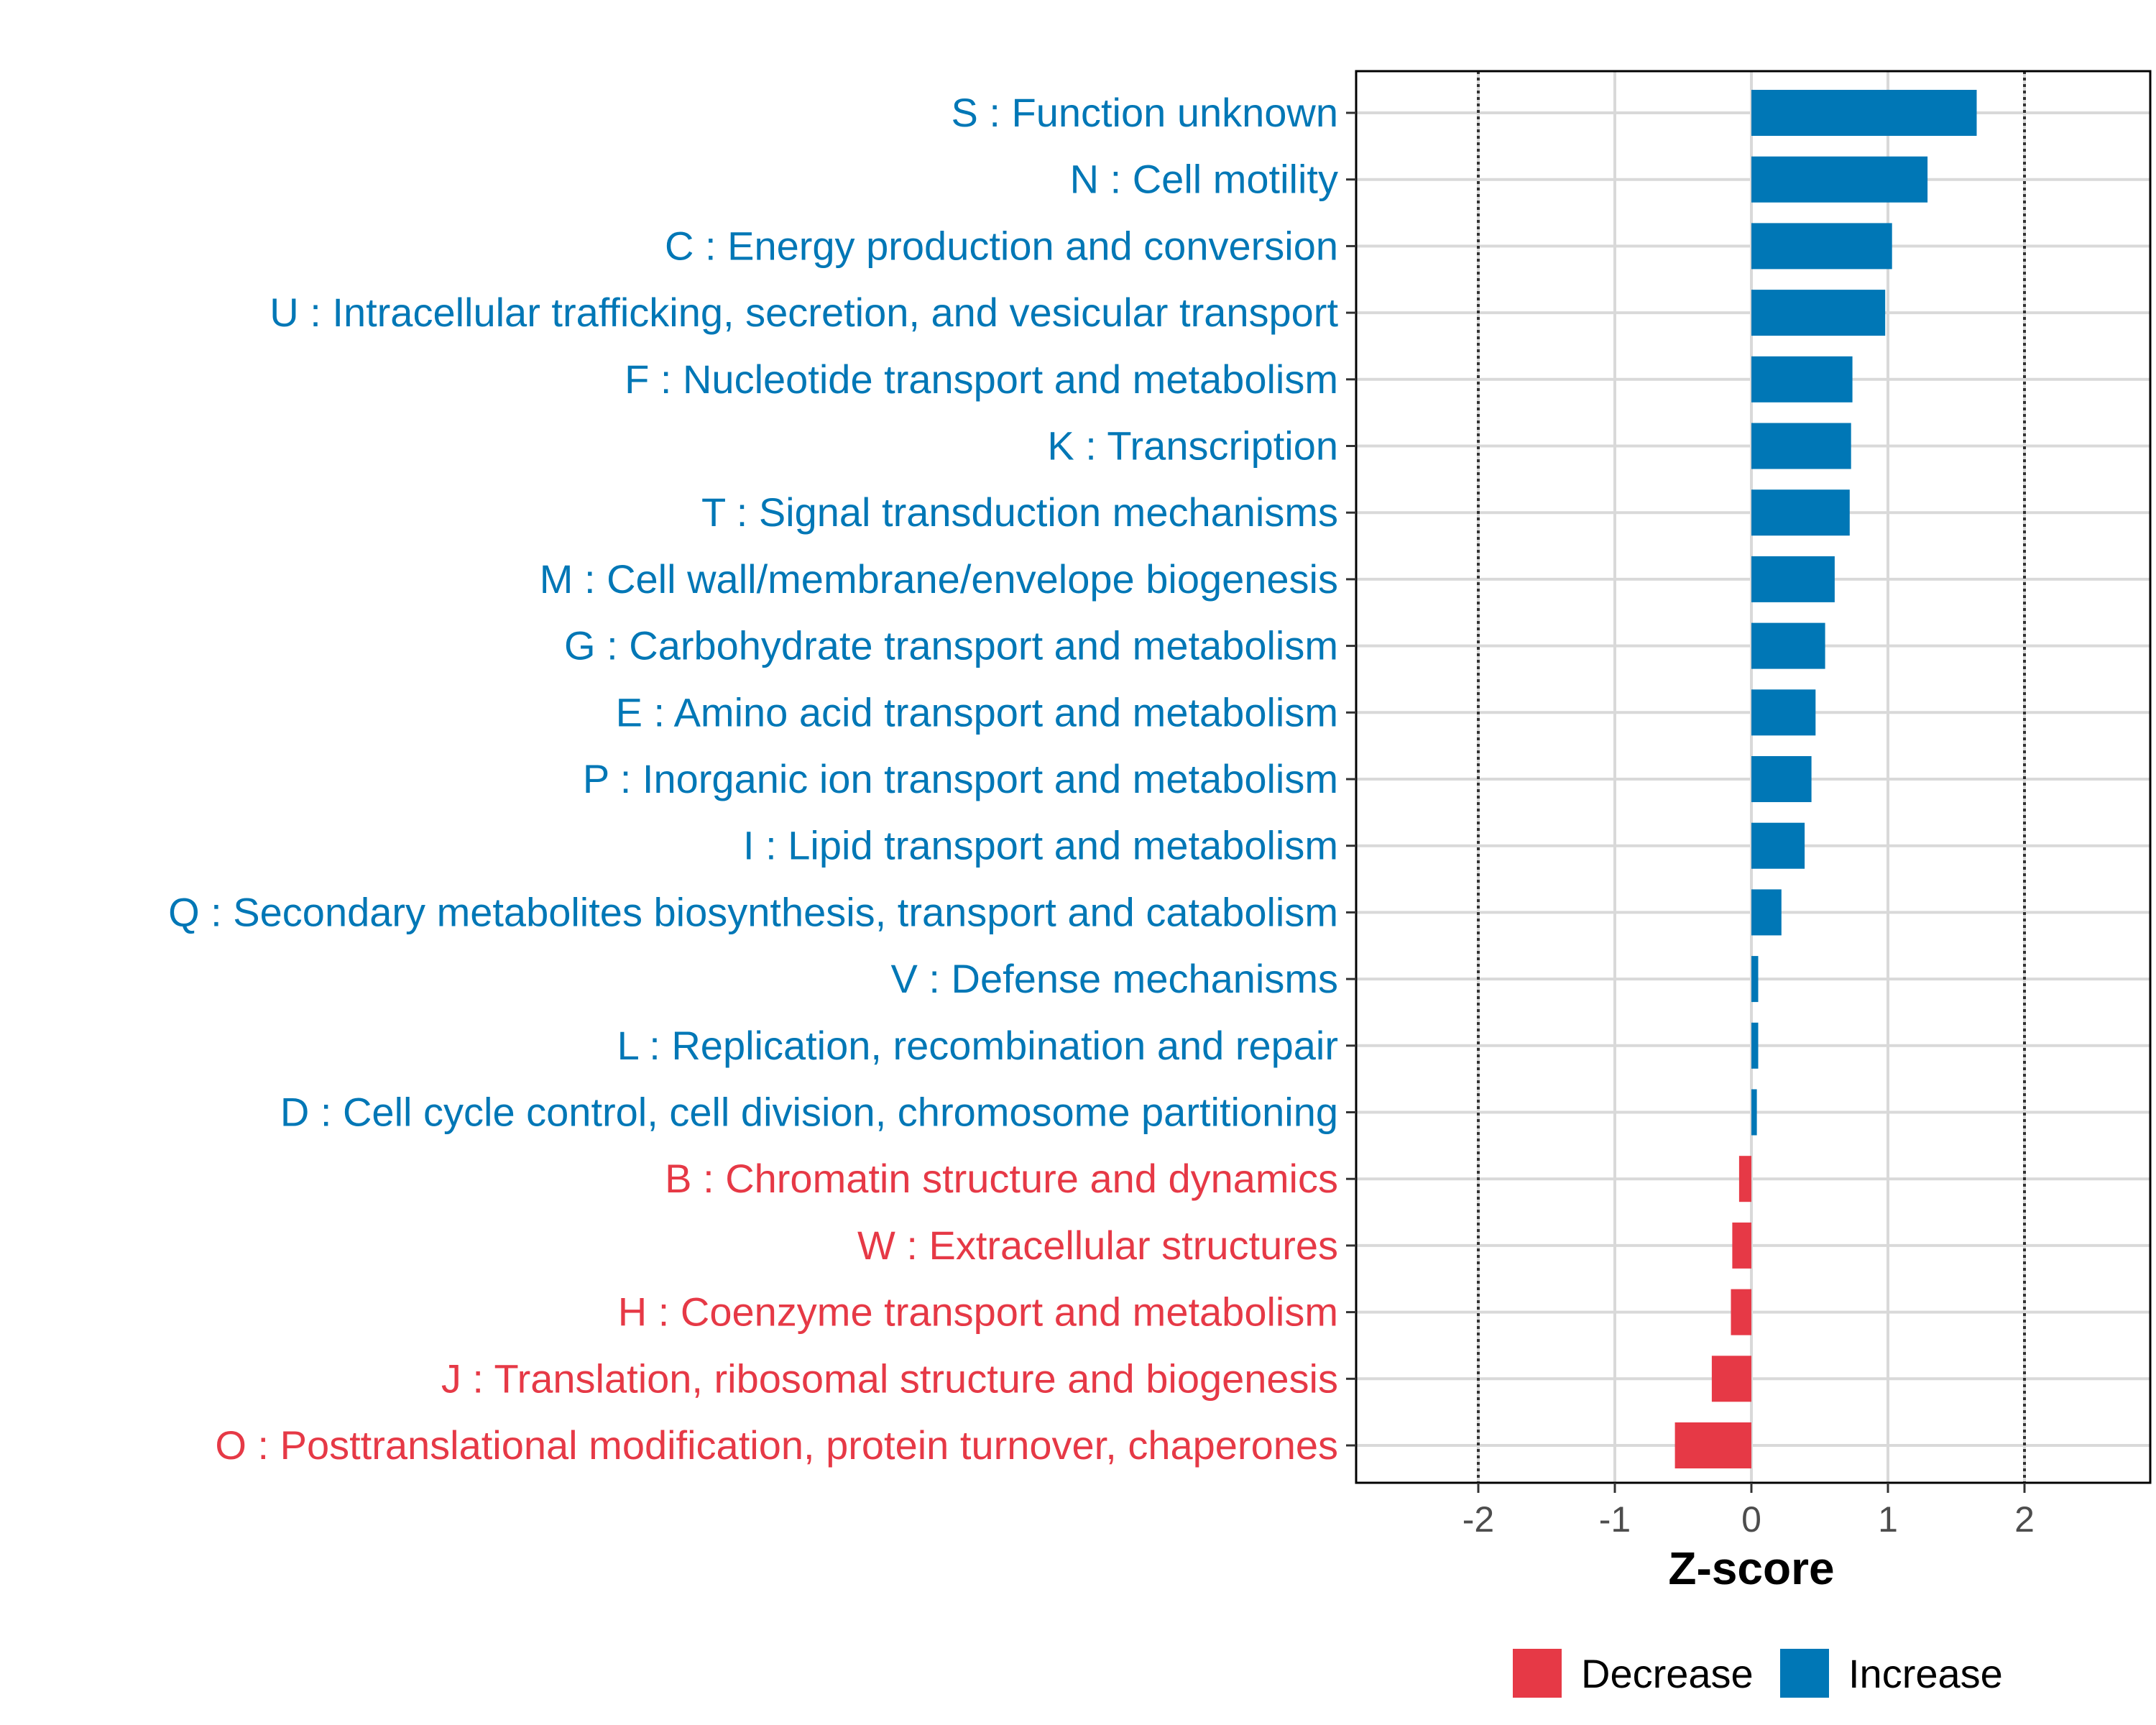  I want to click on category-label: C : Energy production and conversion, so click(1001, 245).